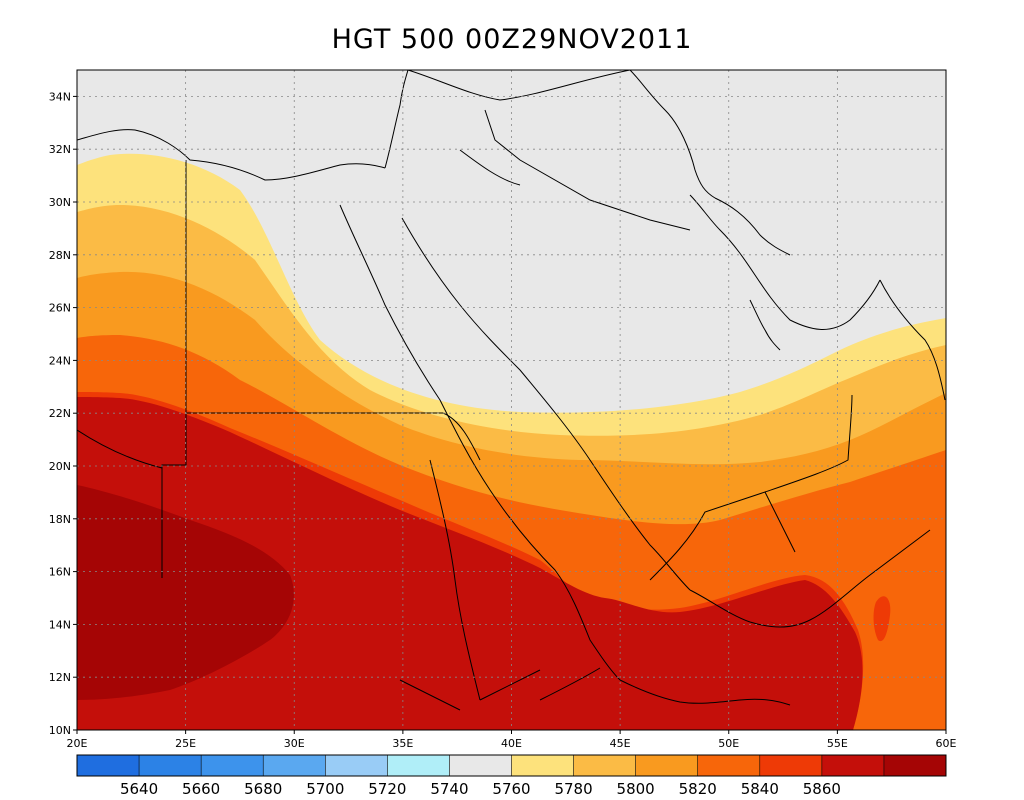 This screenshot has height=800, width=1024. I want to click on tick-label-lon: 25E, so click(185, 743).